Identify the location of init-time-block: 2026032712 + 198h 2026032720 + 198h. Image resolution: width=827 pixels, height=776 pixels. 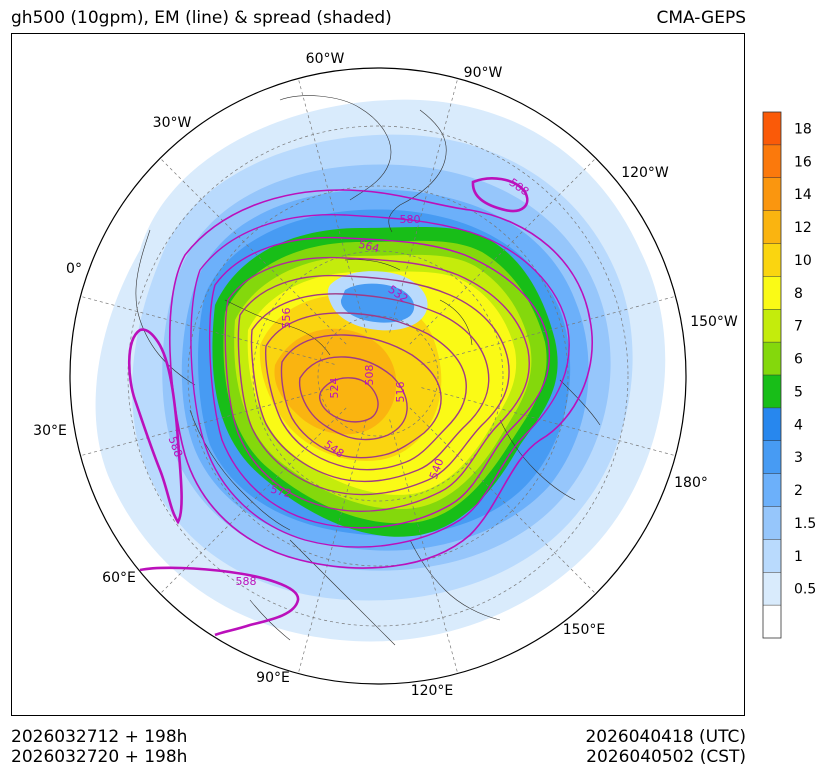
(99, 747).